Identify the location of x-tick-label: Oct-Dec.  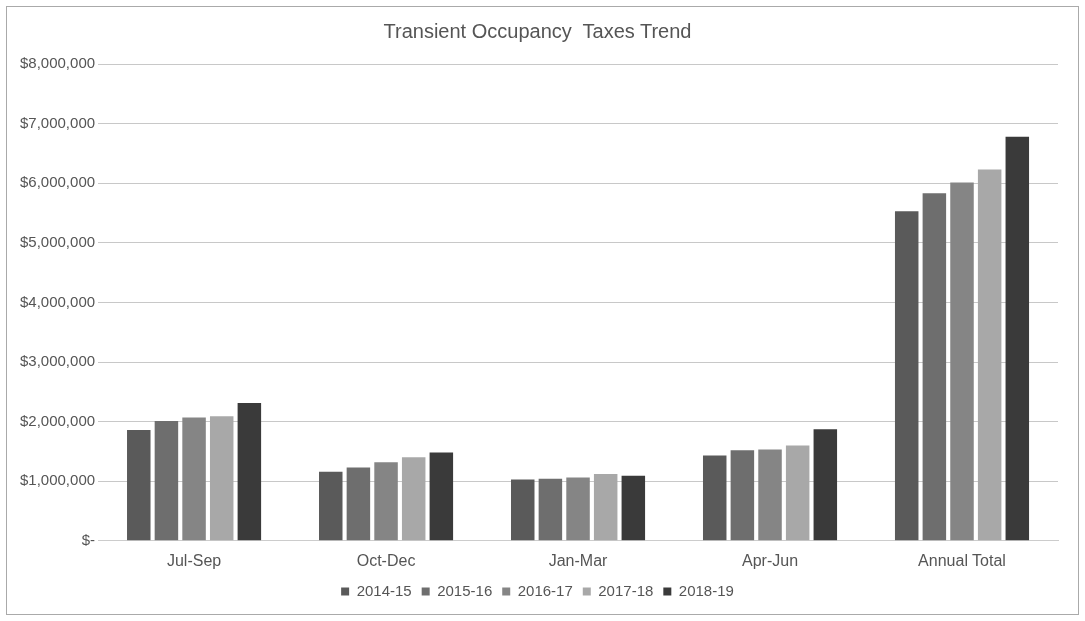
(386, 560).